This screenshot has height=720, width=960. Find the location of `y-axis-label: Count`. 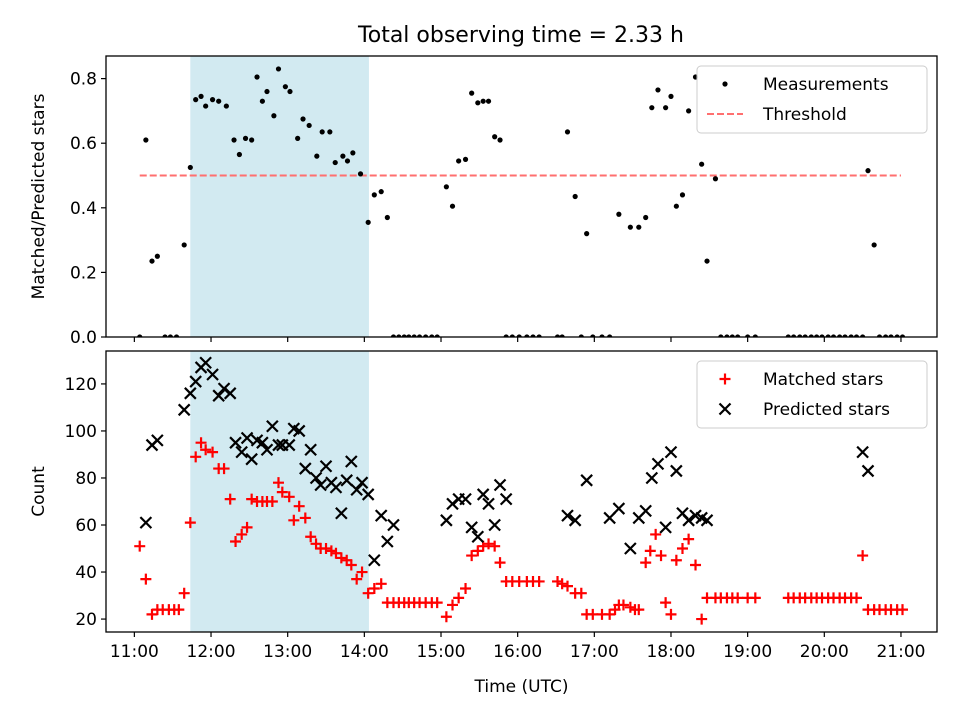

y-axis-label: Count is located at coordinates (39, 491).